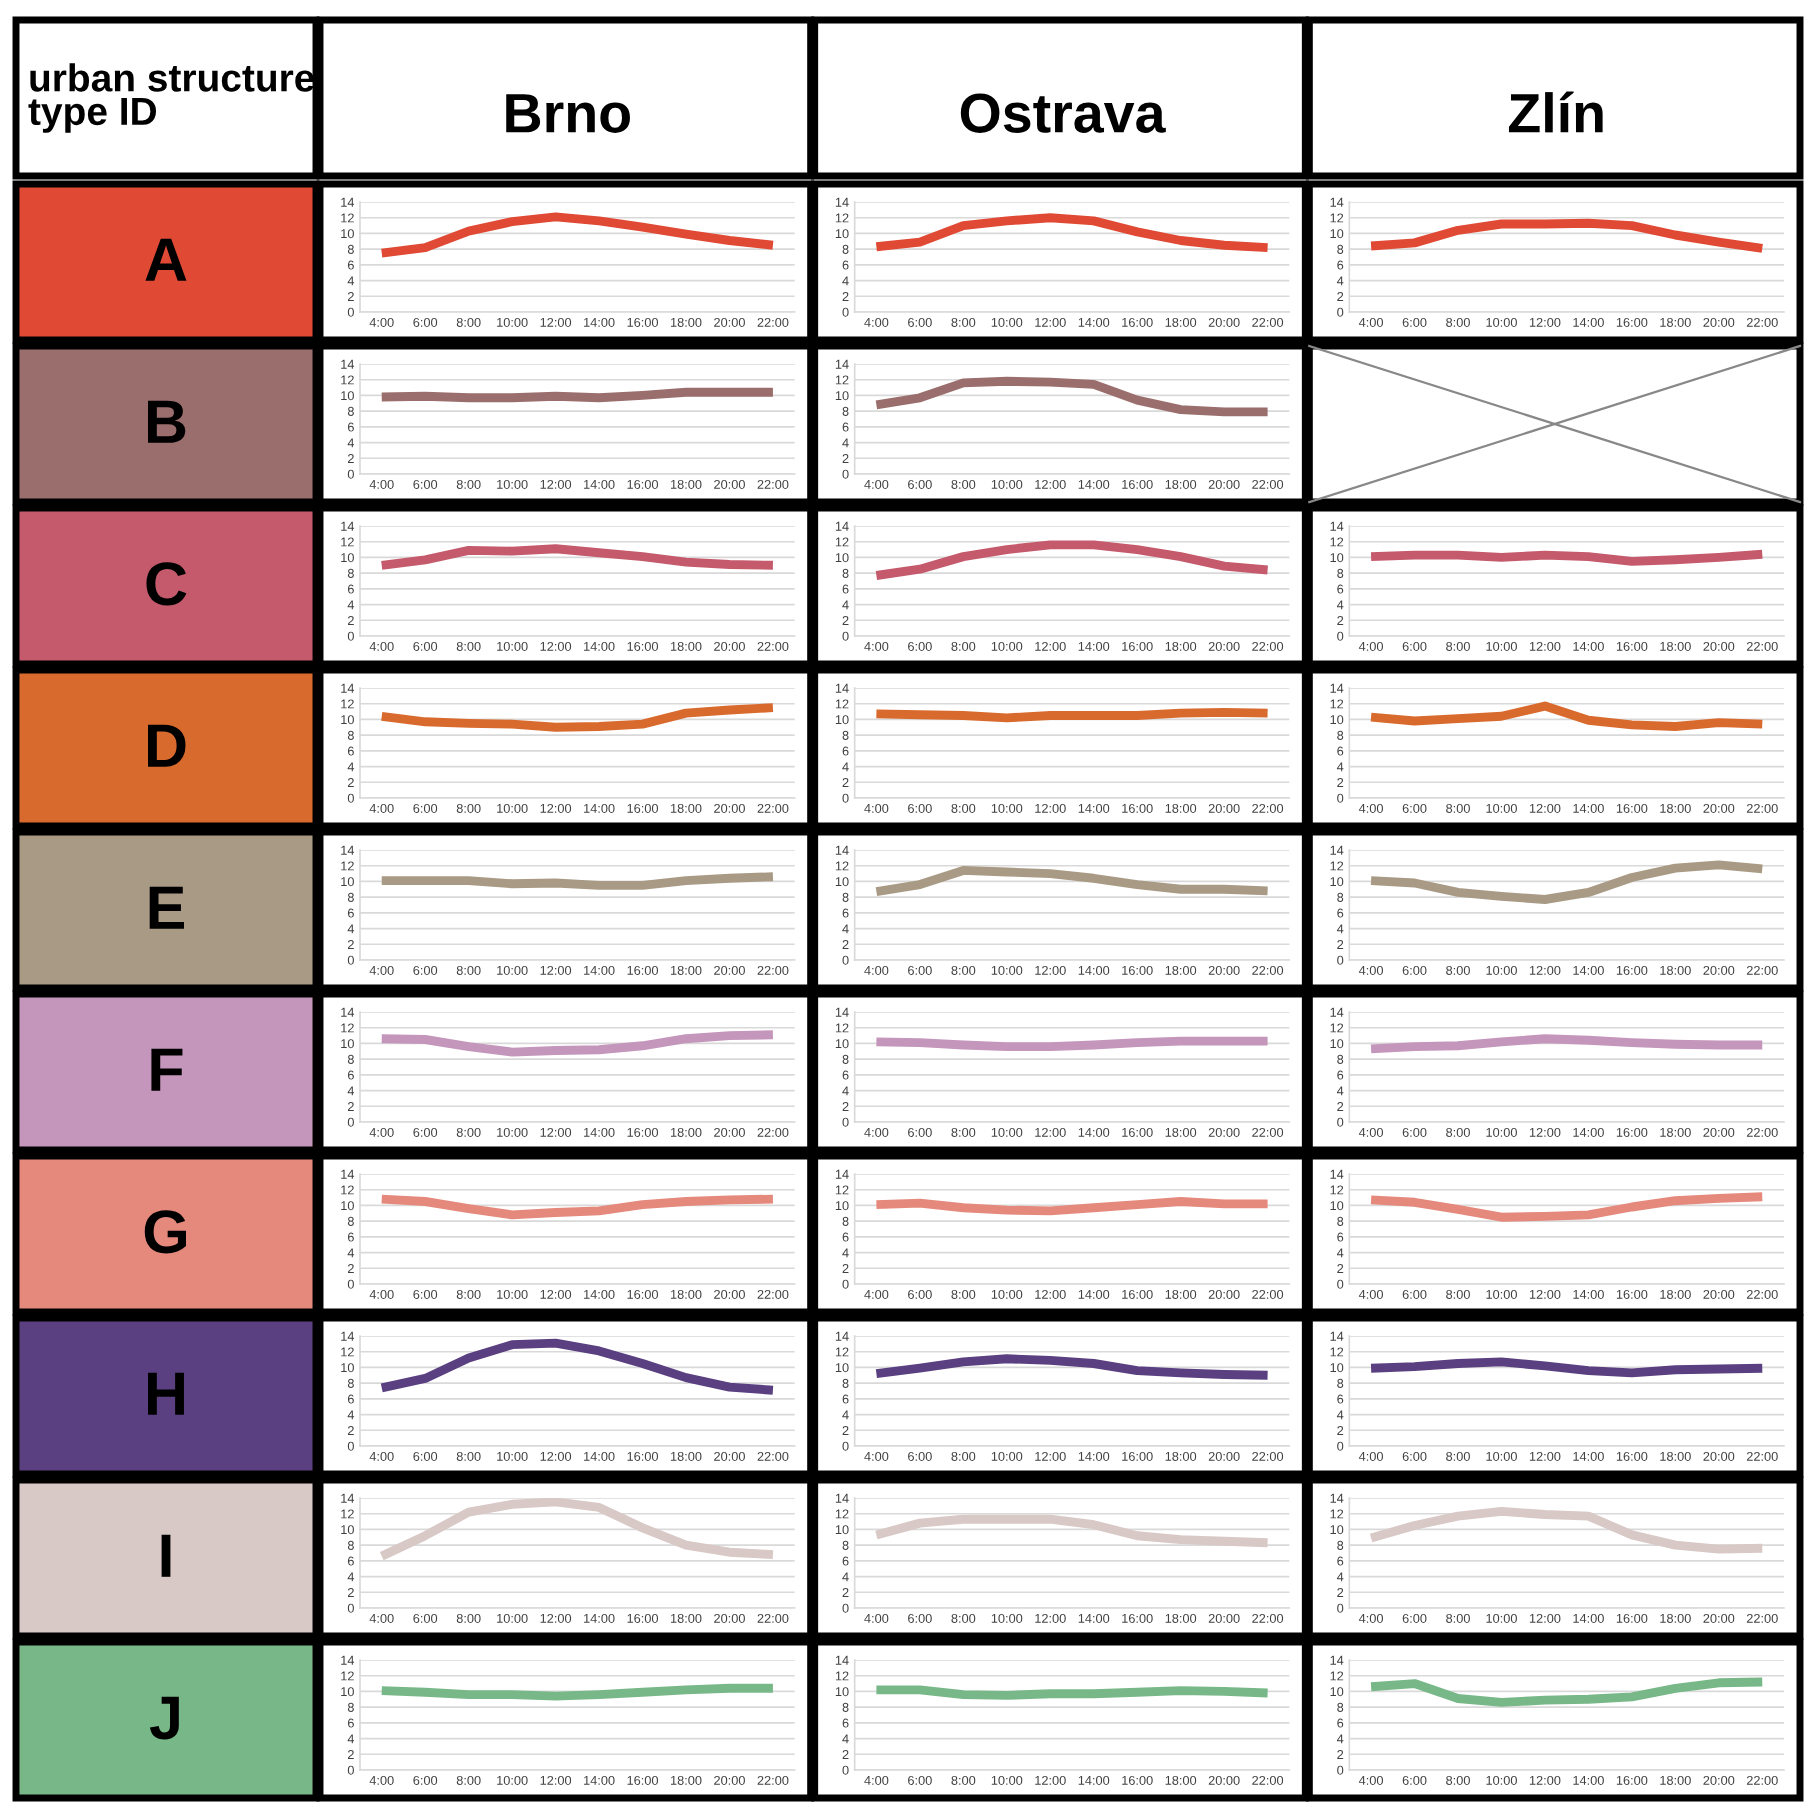 This screenshot has width=1808, height=1810. Describe the element at coordinates (167, 1069) in the screenshot. I see `category-label: F` at that location.